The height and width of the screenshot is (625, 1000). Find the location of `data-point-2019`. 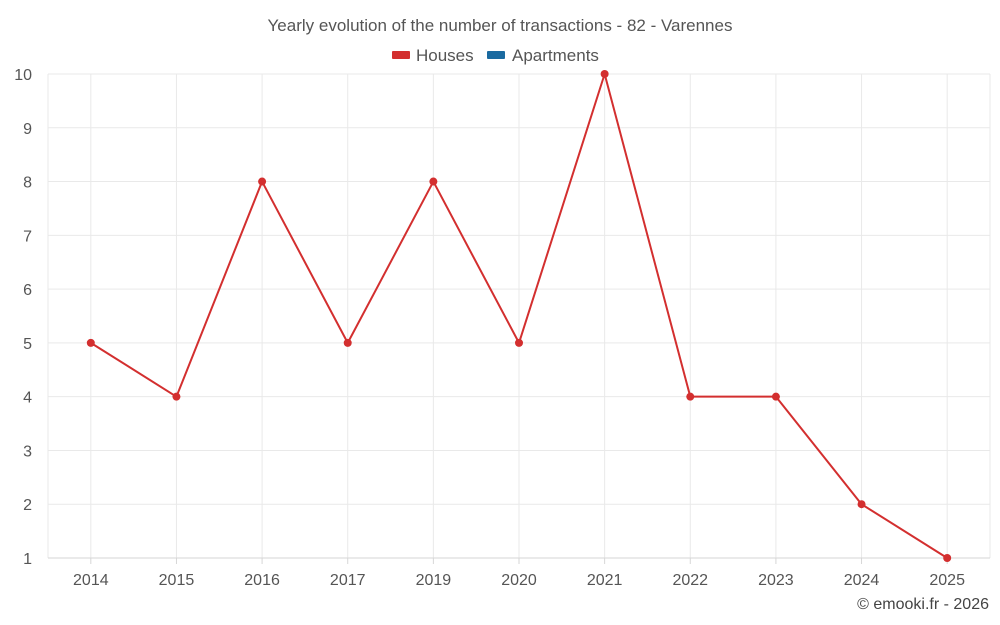

data-point-2019 is located at coordinates (433, 181).